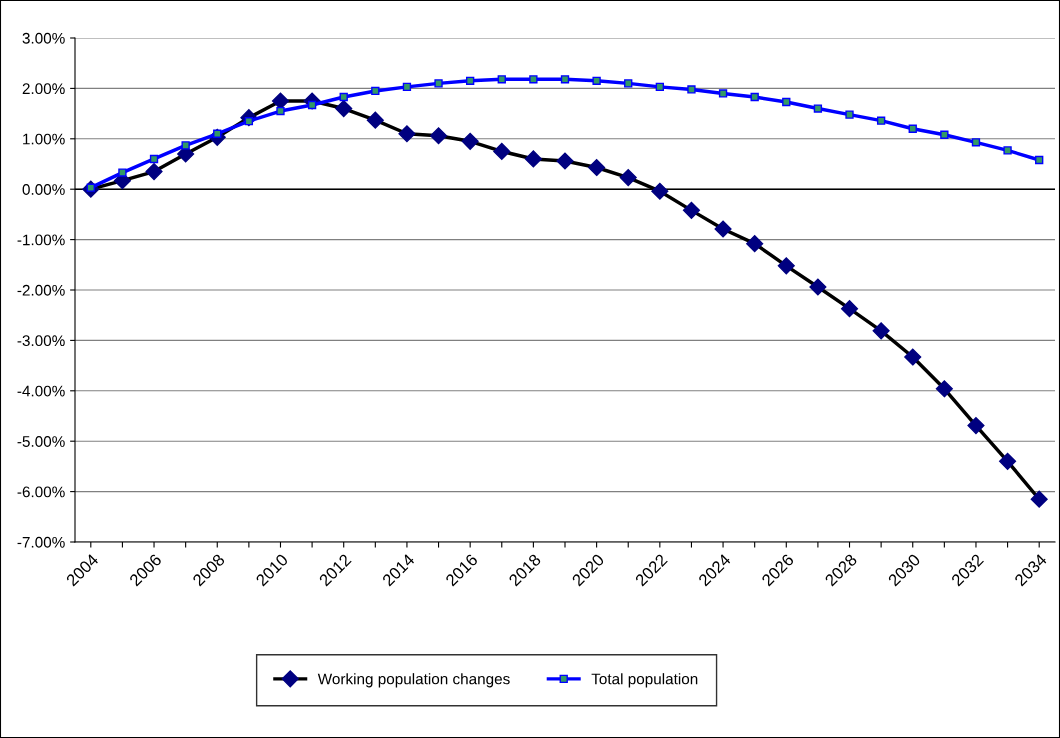 This screenshot has width=1060, height=738. Describe the element at coordinates (41, 290) in the screenshot. I see `y-tick-label: -2.00%` at that location.